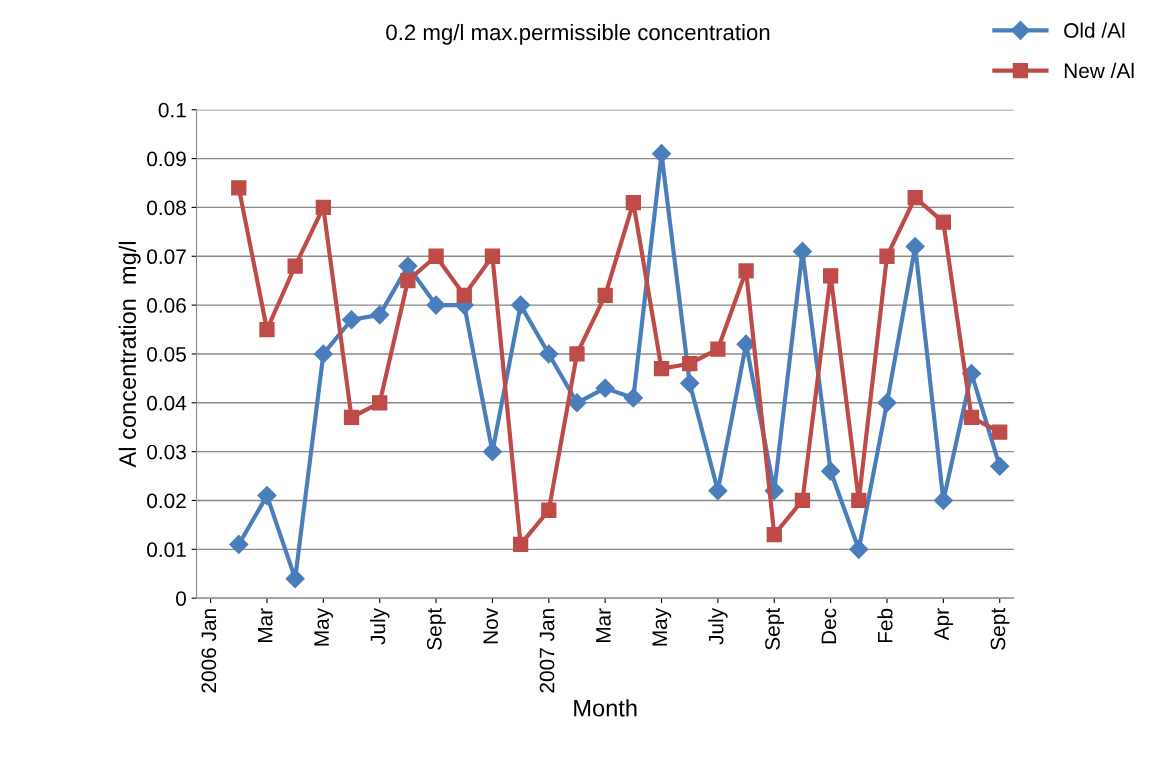 This screenshot has width=1156, height=762. What do you see at coordinates (166, 354) in the screenshot?
I see `y-tick-label: 0.05` at bounding box center [166, 354].